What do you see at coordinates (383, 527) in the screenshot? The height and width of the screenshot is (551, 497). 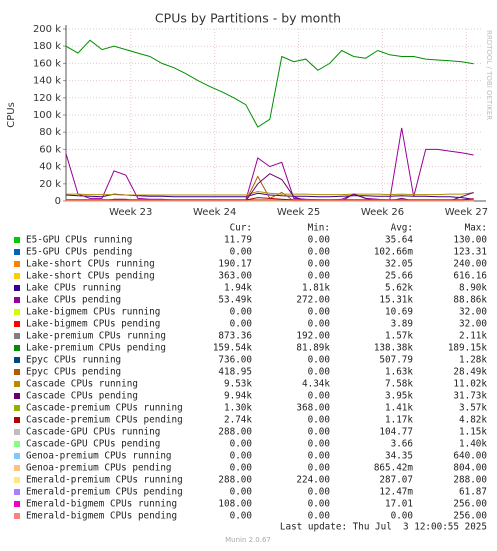 I see `last-update: Last update: Thu Jul 3 12:00:55 2025` at bounding box center [383, 527].